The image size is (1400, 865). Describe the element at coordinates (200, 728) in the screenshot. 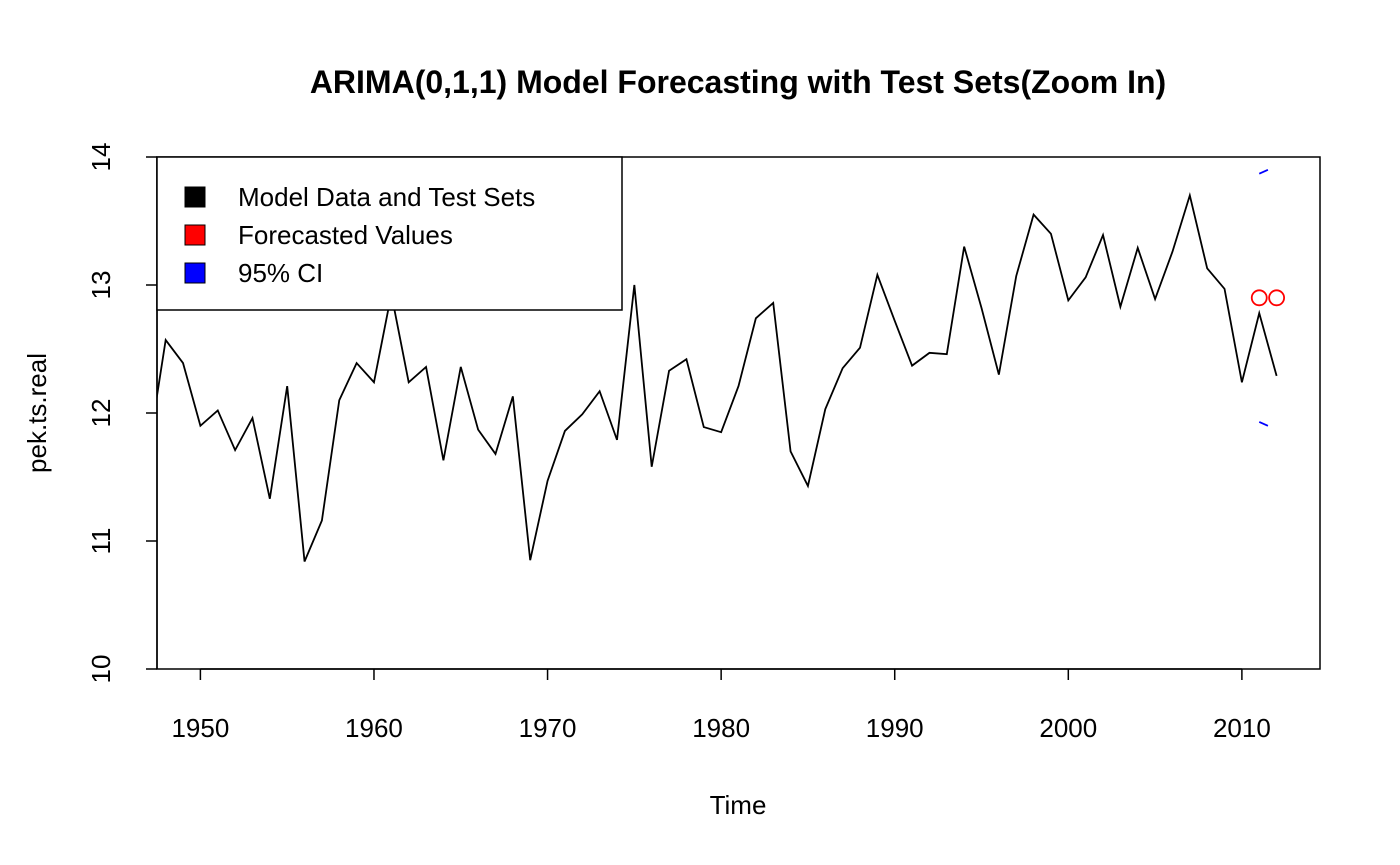

I see `x-tick-label: 1950` at that location.